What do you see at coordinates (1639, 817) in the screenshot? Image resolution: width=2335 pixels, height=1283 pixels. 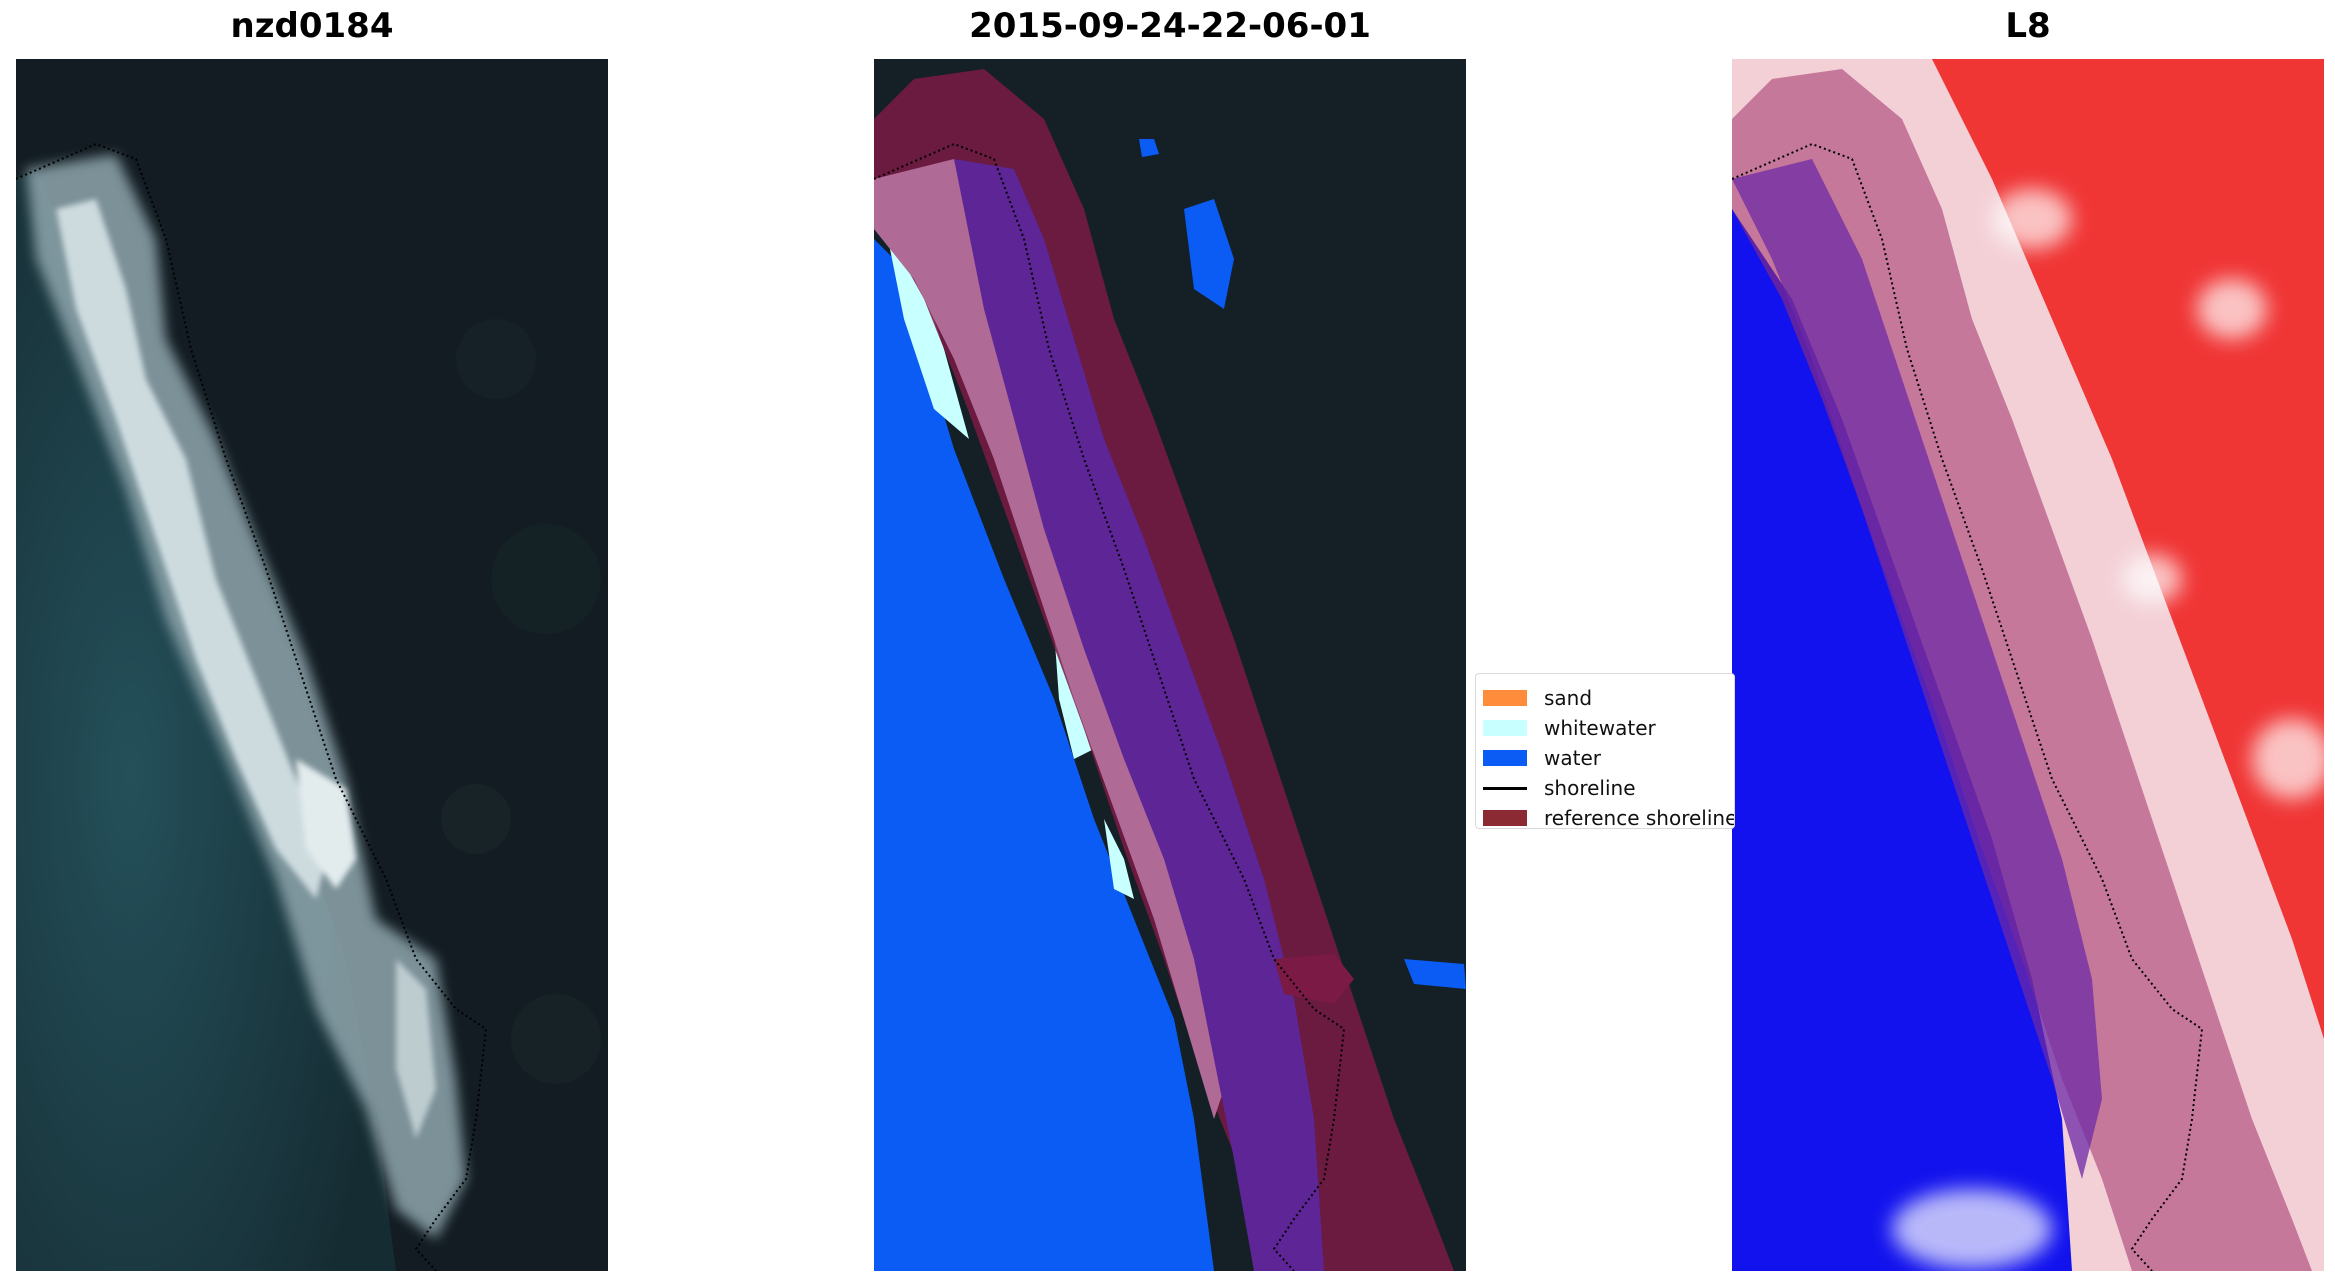 I see `legend-label-reference-shoreline: reference shoreline` at bounding box center [1639, 817].